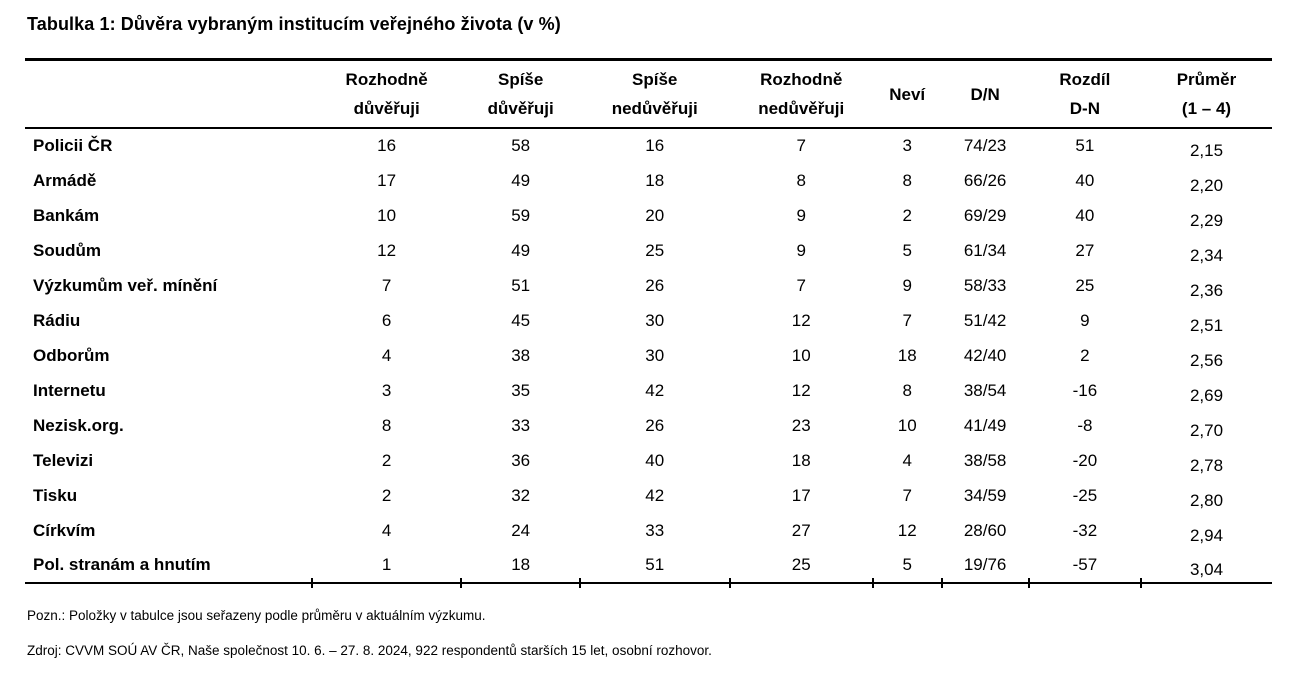 The width and height of the screenshot is (1297, 691). Describe the element at coordinates (1084, 108) in the screenshot. I see `header-line: D-N` at that location.